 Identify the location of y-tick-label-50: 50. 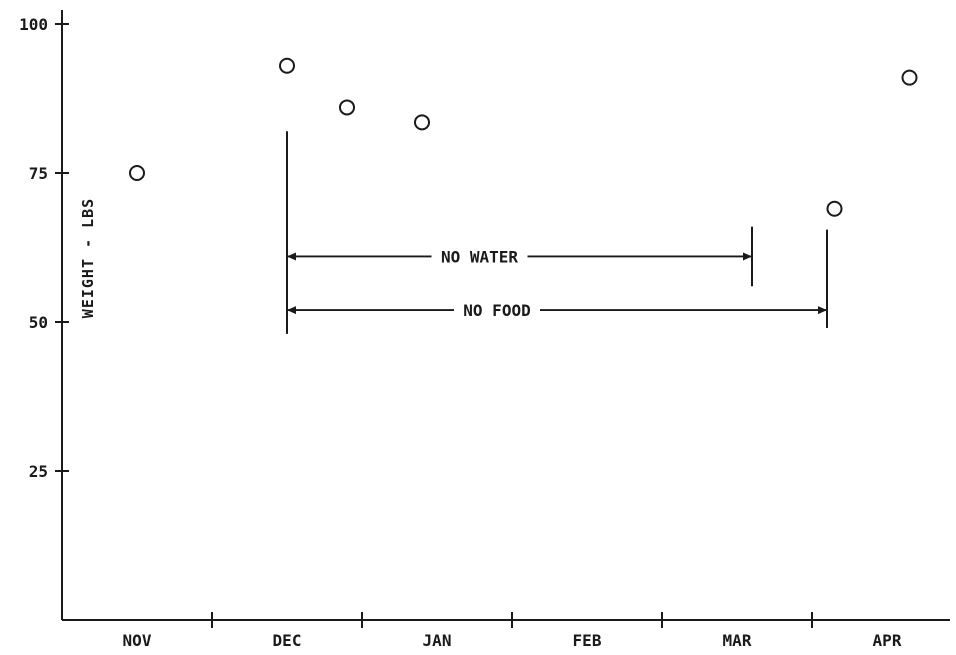
(38, 322).